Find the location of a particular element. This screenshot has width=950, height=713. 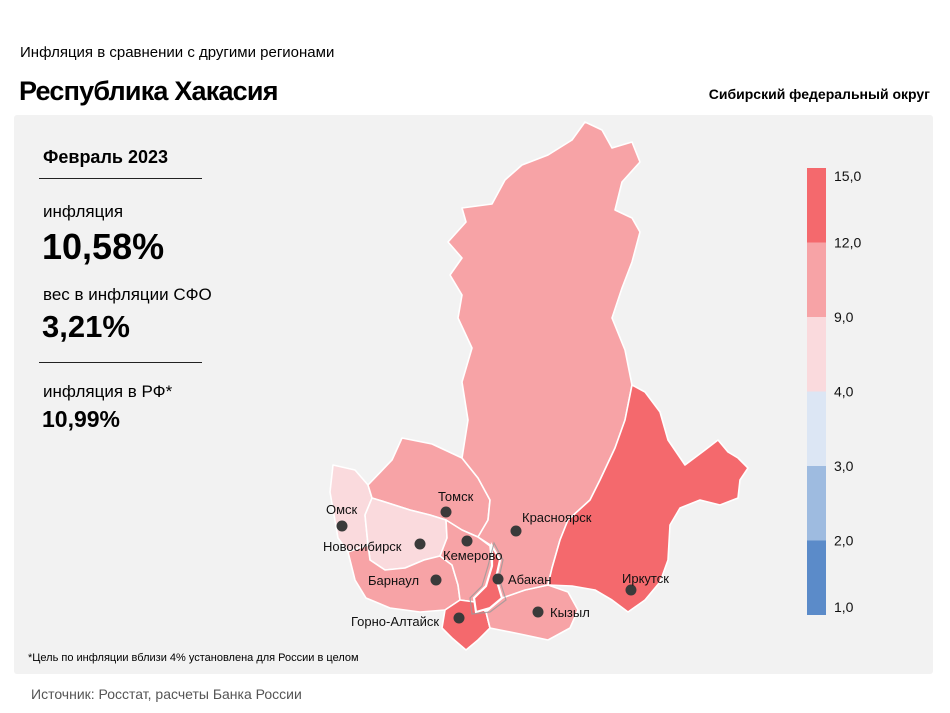

city-label-abakan: Абакан is located at coordinates (529, 579).